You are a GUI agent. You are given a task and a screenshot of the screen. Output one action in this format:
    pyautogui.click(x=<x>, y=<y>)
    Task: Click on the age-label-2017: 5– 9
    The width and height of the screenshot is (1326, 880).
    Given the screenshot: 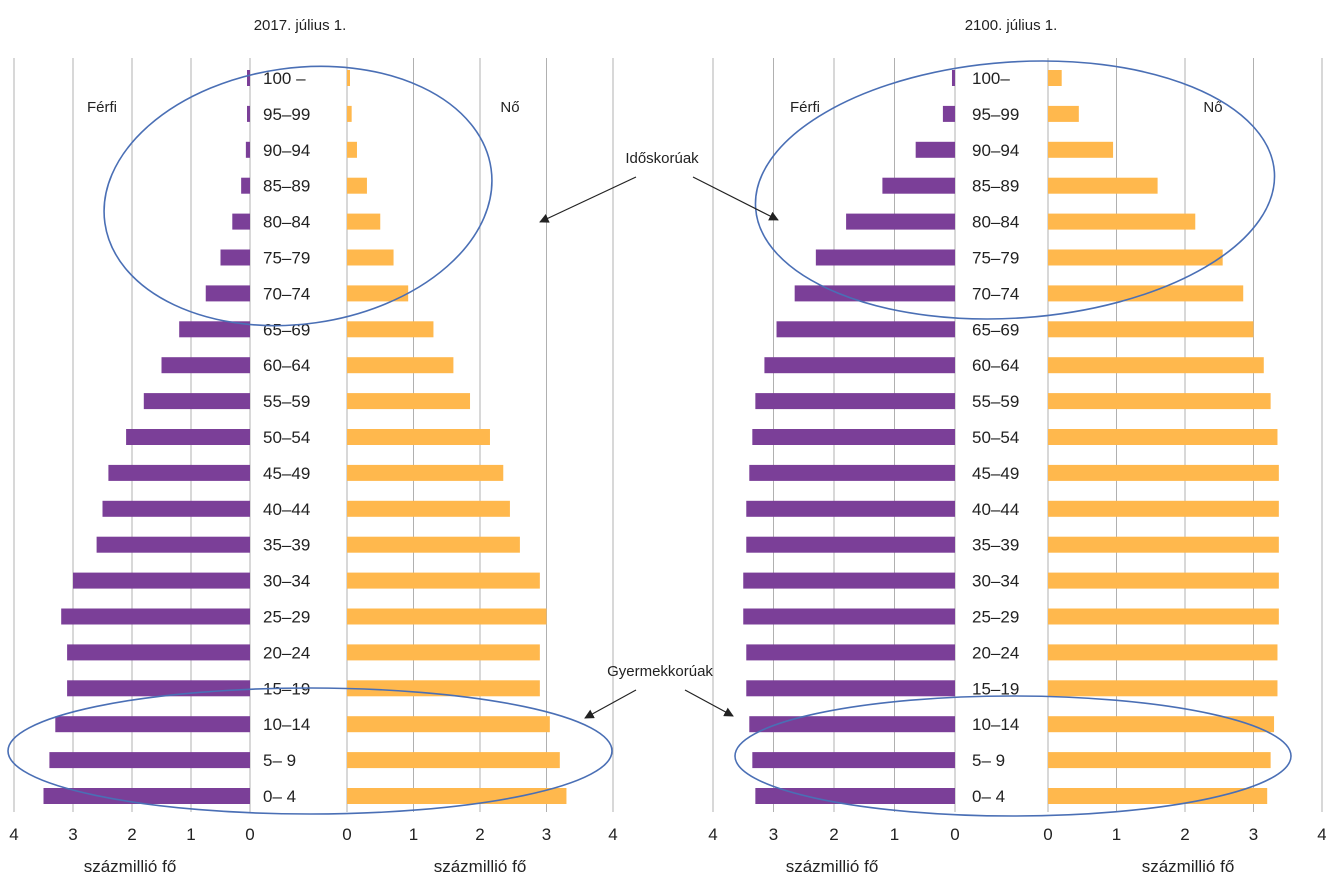 What is the action you would take?
    pyautogui.click(x=279, y=760)
    